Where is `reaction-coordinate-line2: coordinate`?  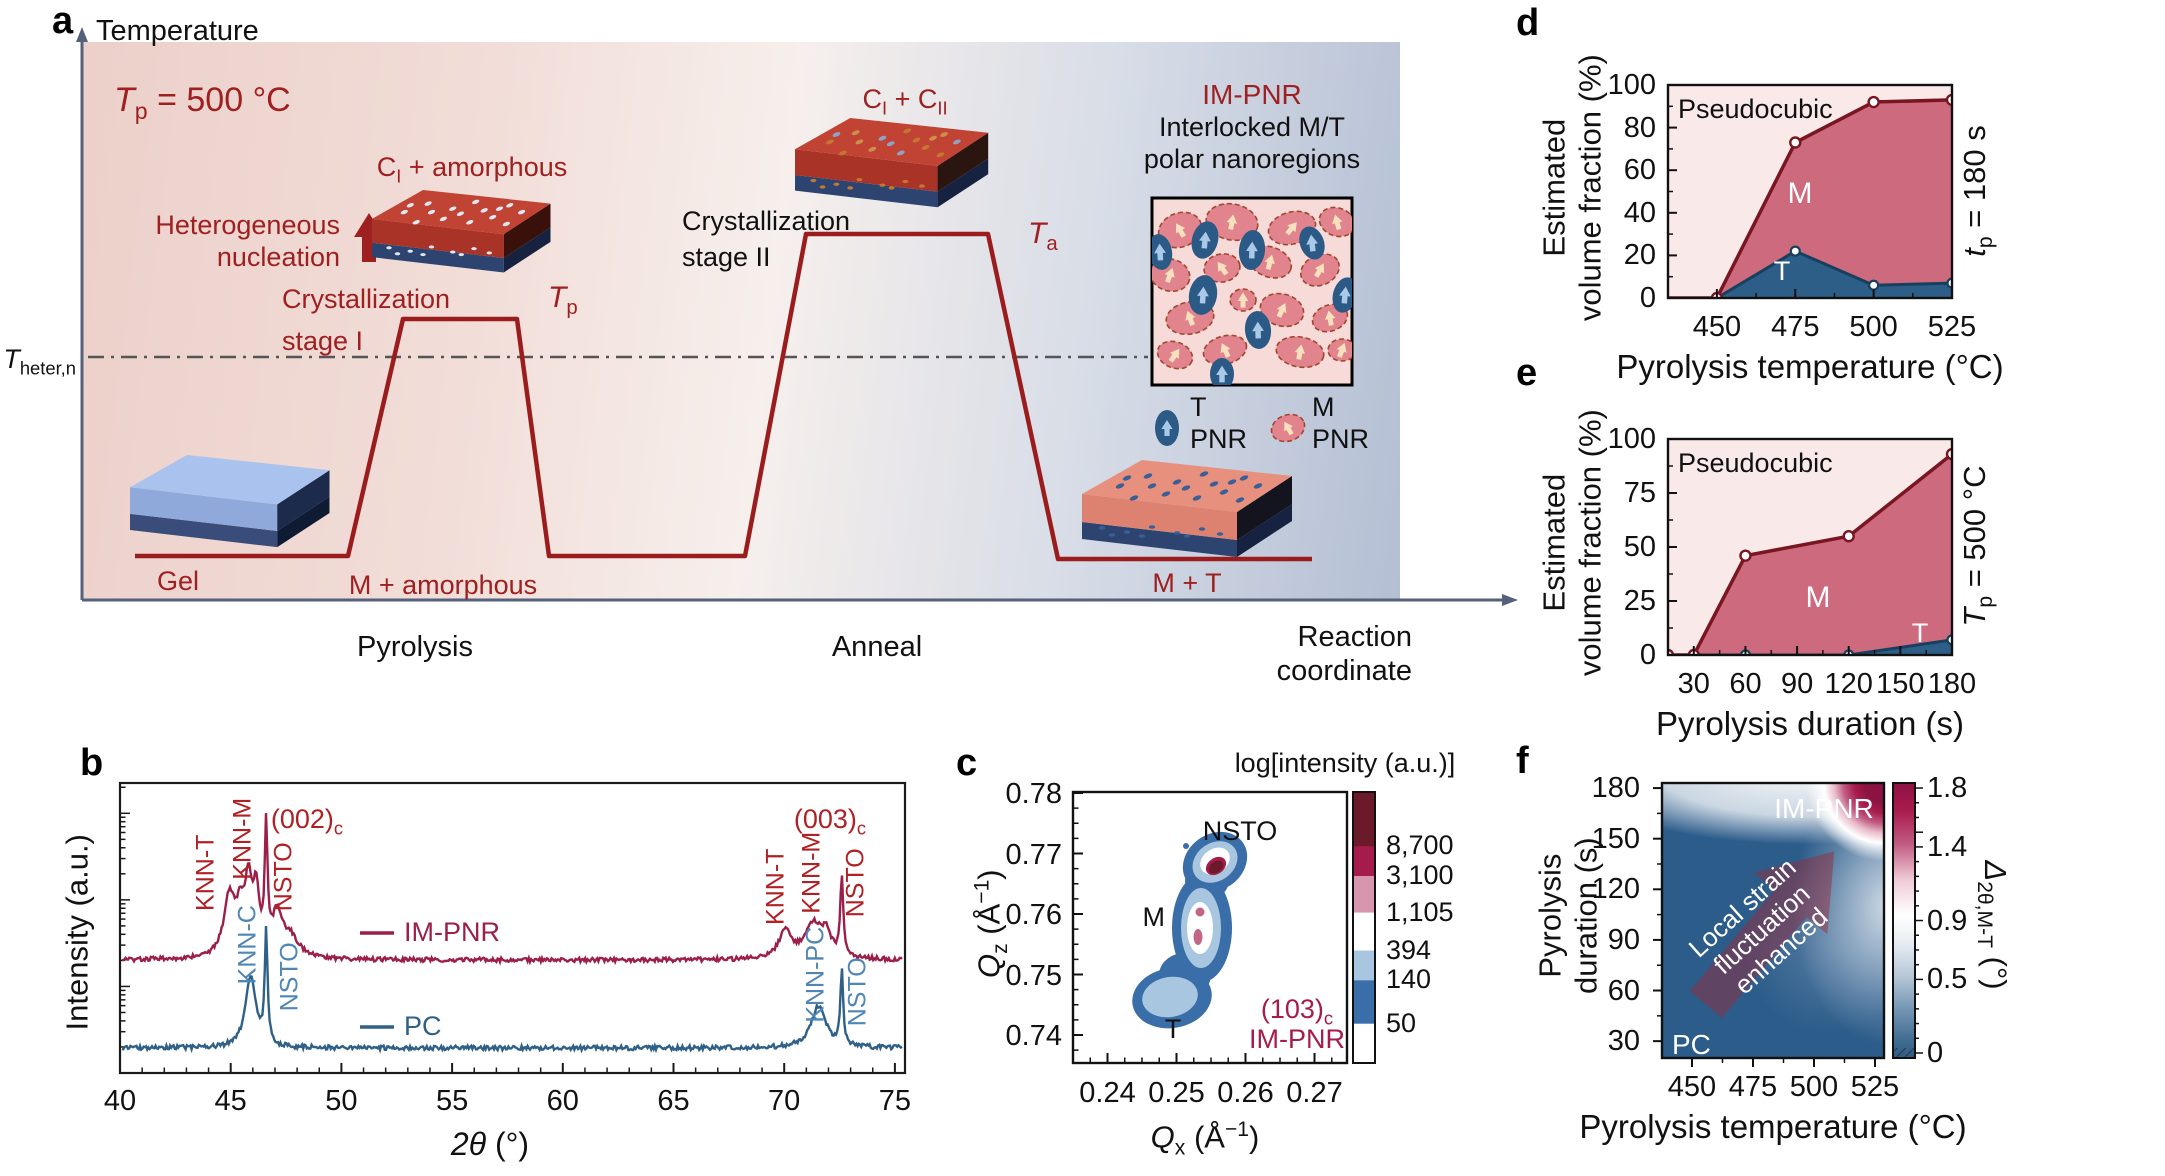
reaction-coordinate-line2: coordinate is located at coordinates (1344, 671).